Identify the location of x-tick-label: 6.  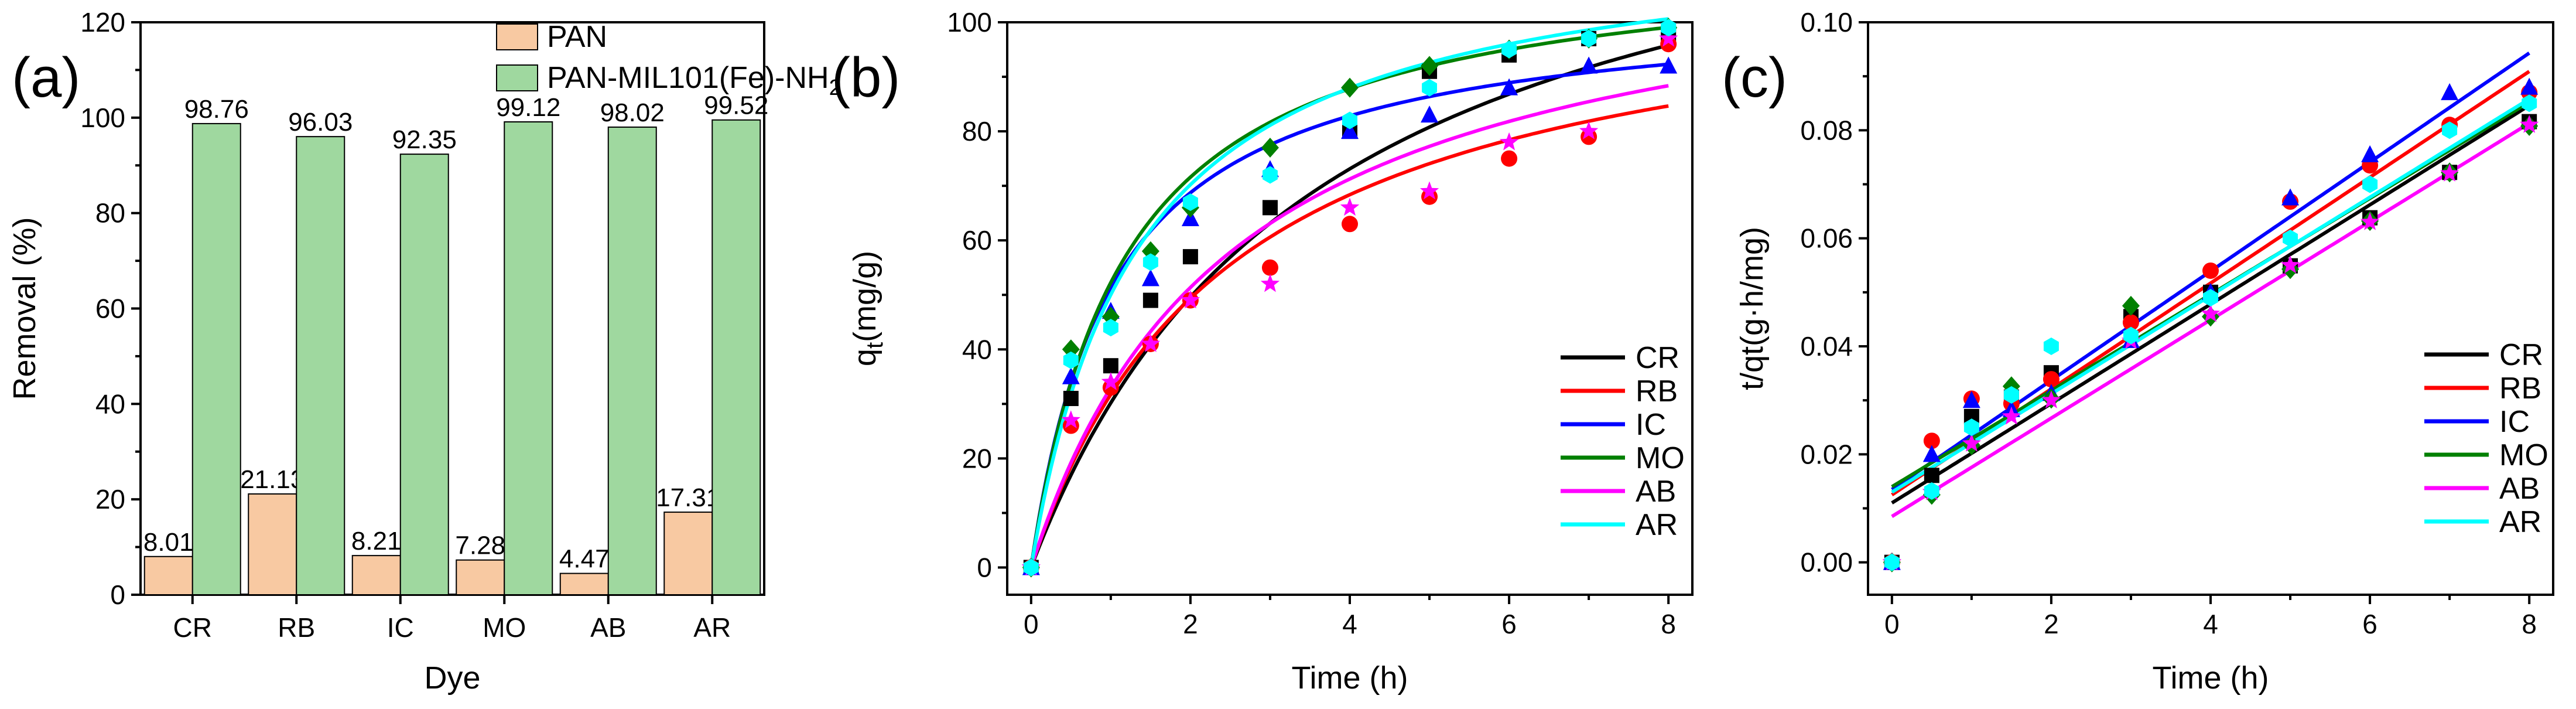
(1509, 624).